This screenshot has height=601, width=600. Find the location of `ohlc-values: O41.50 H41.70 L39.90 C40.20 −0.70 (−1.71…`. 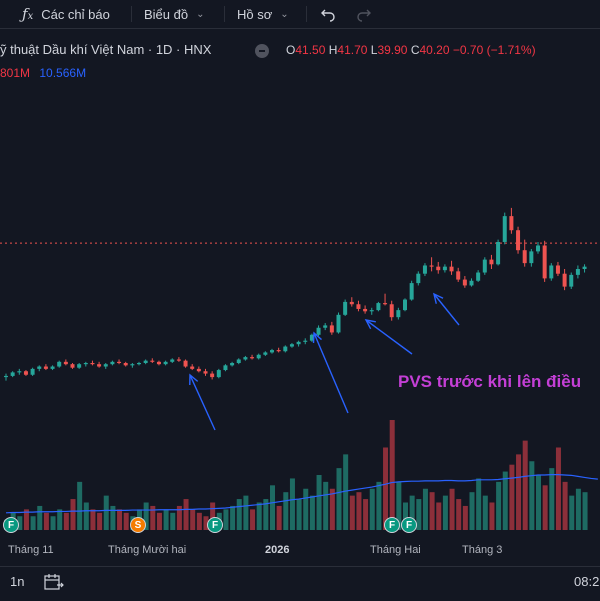

ohlc-values: O41.50 H41.70 L39.90 C40.20 −0.70 (−1.71… is located at coordinates (411, 50).